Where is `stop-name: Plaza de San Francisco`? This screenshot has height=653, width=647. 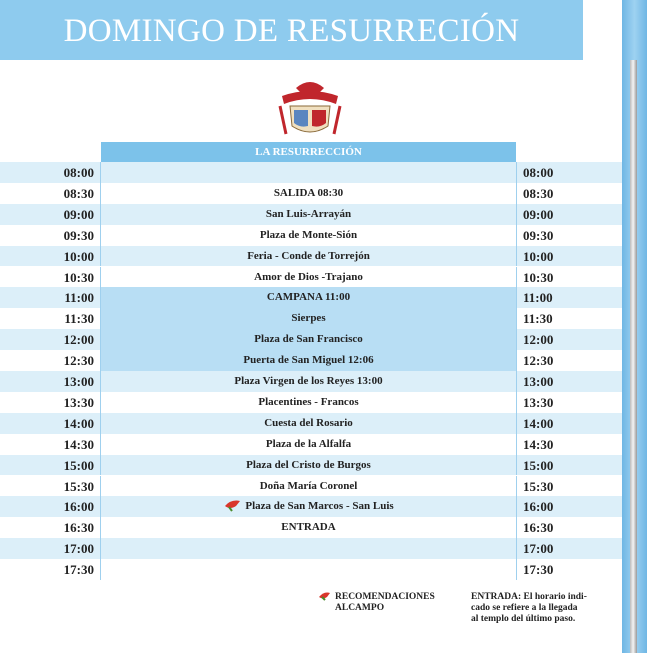
stop-name: Plaza de San Francisco is located at coordinates (308, 339).